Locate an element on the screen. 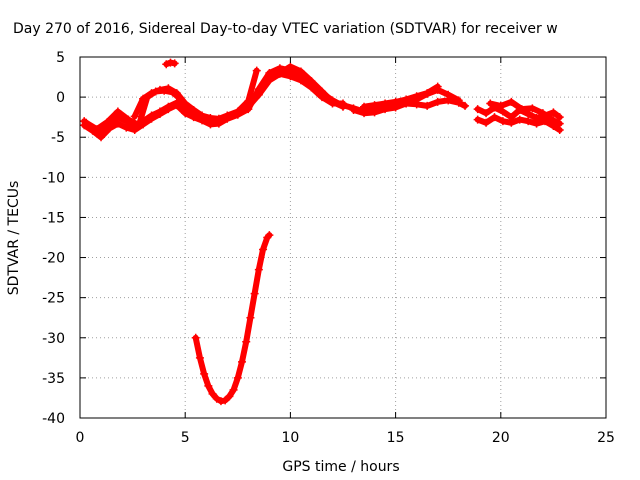 The height and width of the screenshot is (480, 640). x-tick-label: 25 is located at coordinates (606, 438).